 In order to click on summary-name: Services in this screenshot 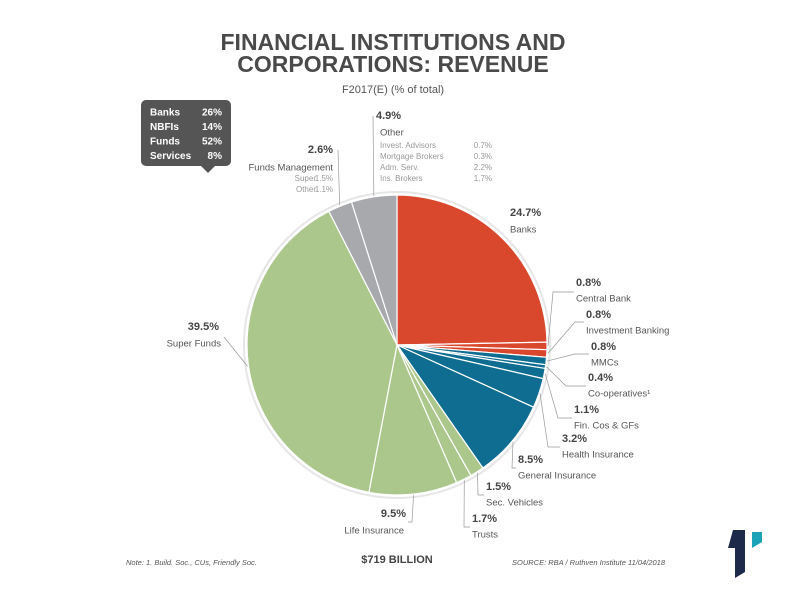, I will do `click(171, 156)`.